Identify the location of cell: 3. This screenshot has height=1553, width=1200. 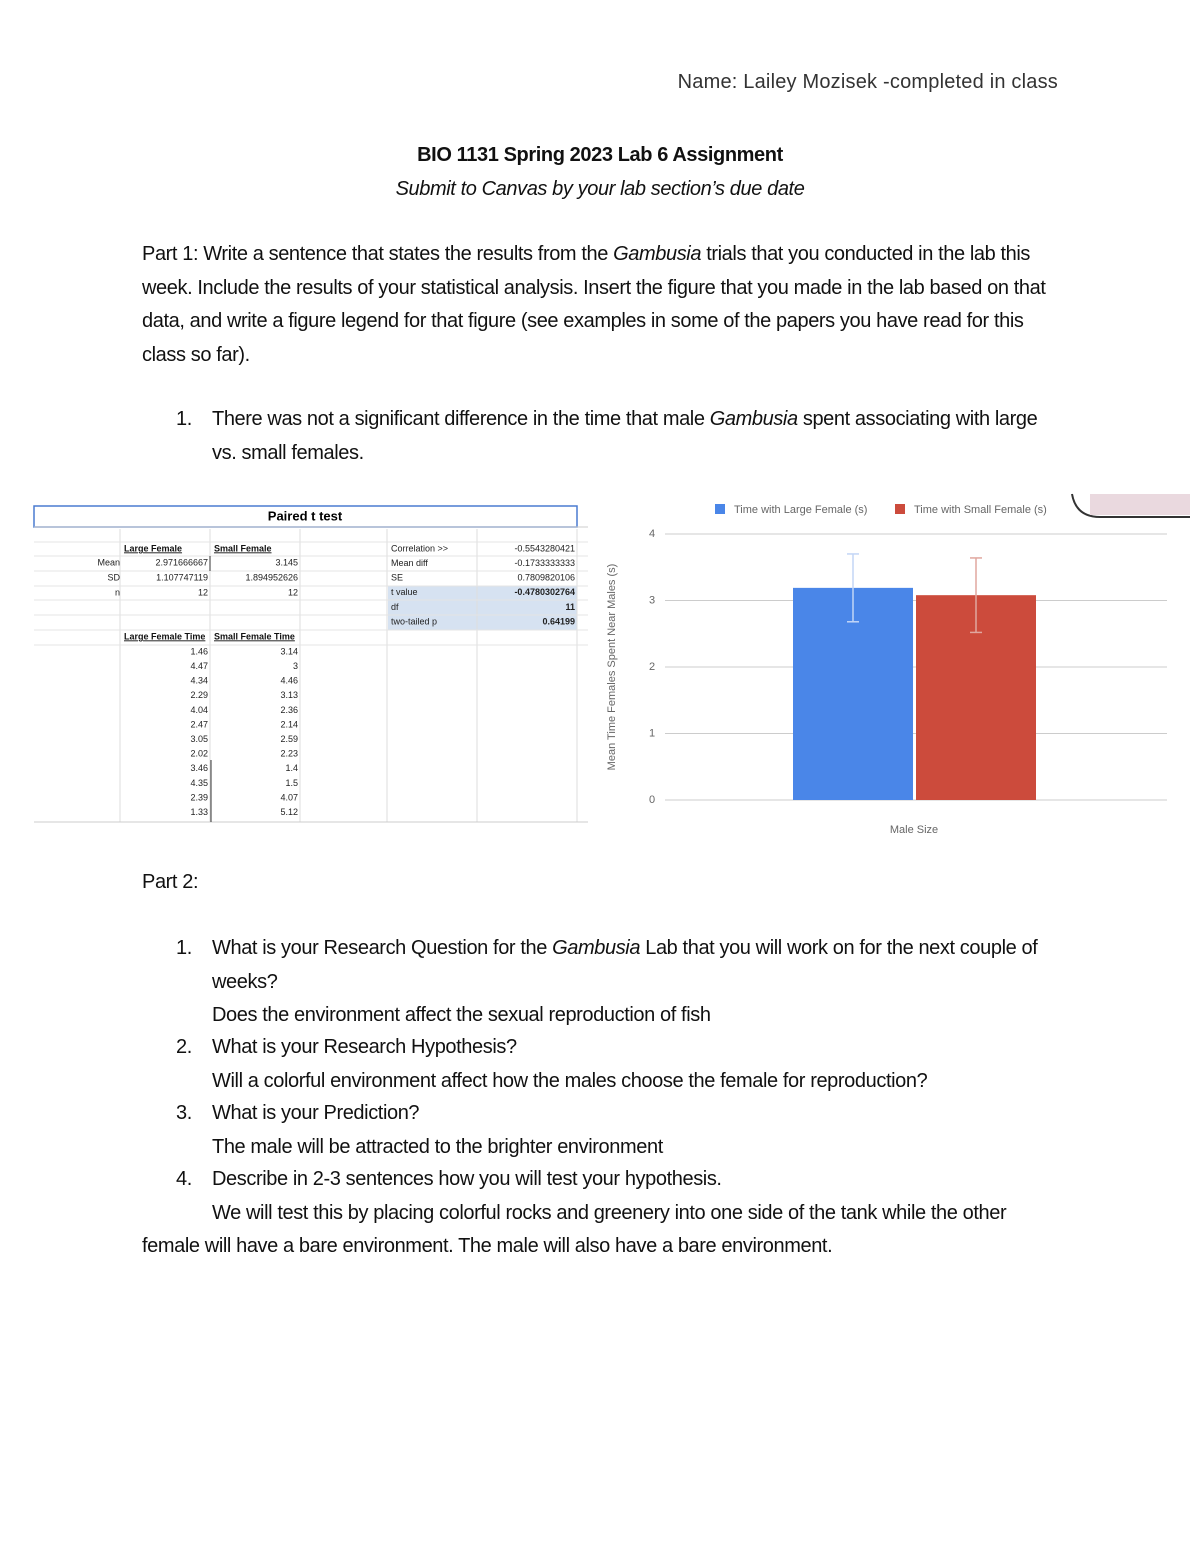
(295, 666).